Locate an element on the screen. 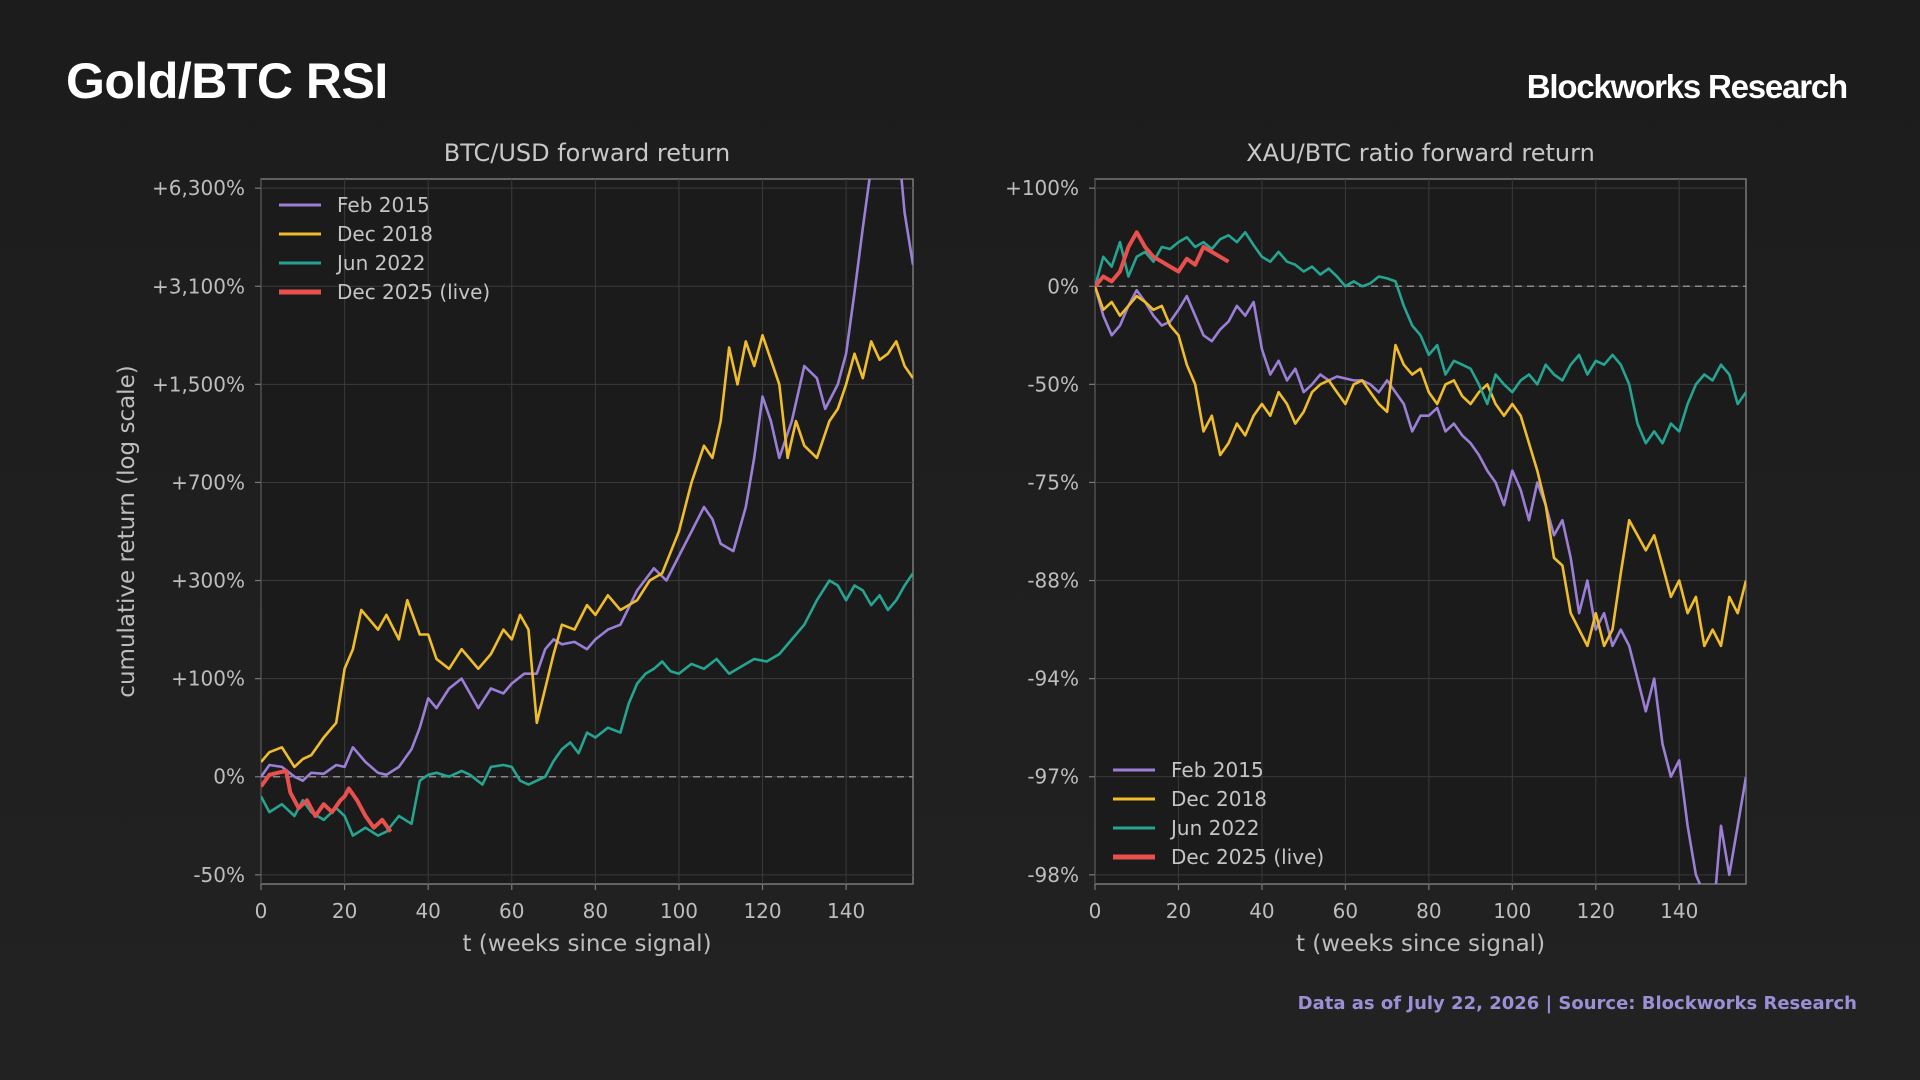 The image size is (1920, 1080). y-tick-label: -94% is located at coordinates (1053, 679).